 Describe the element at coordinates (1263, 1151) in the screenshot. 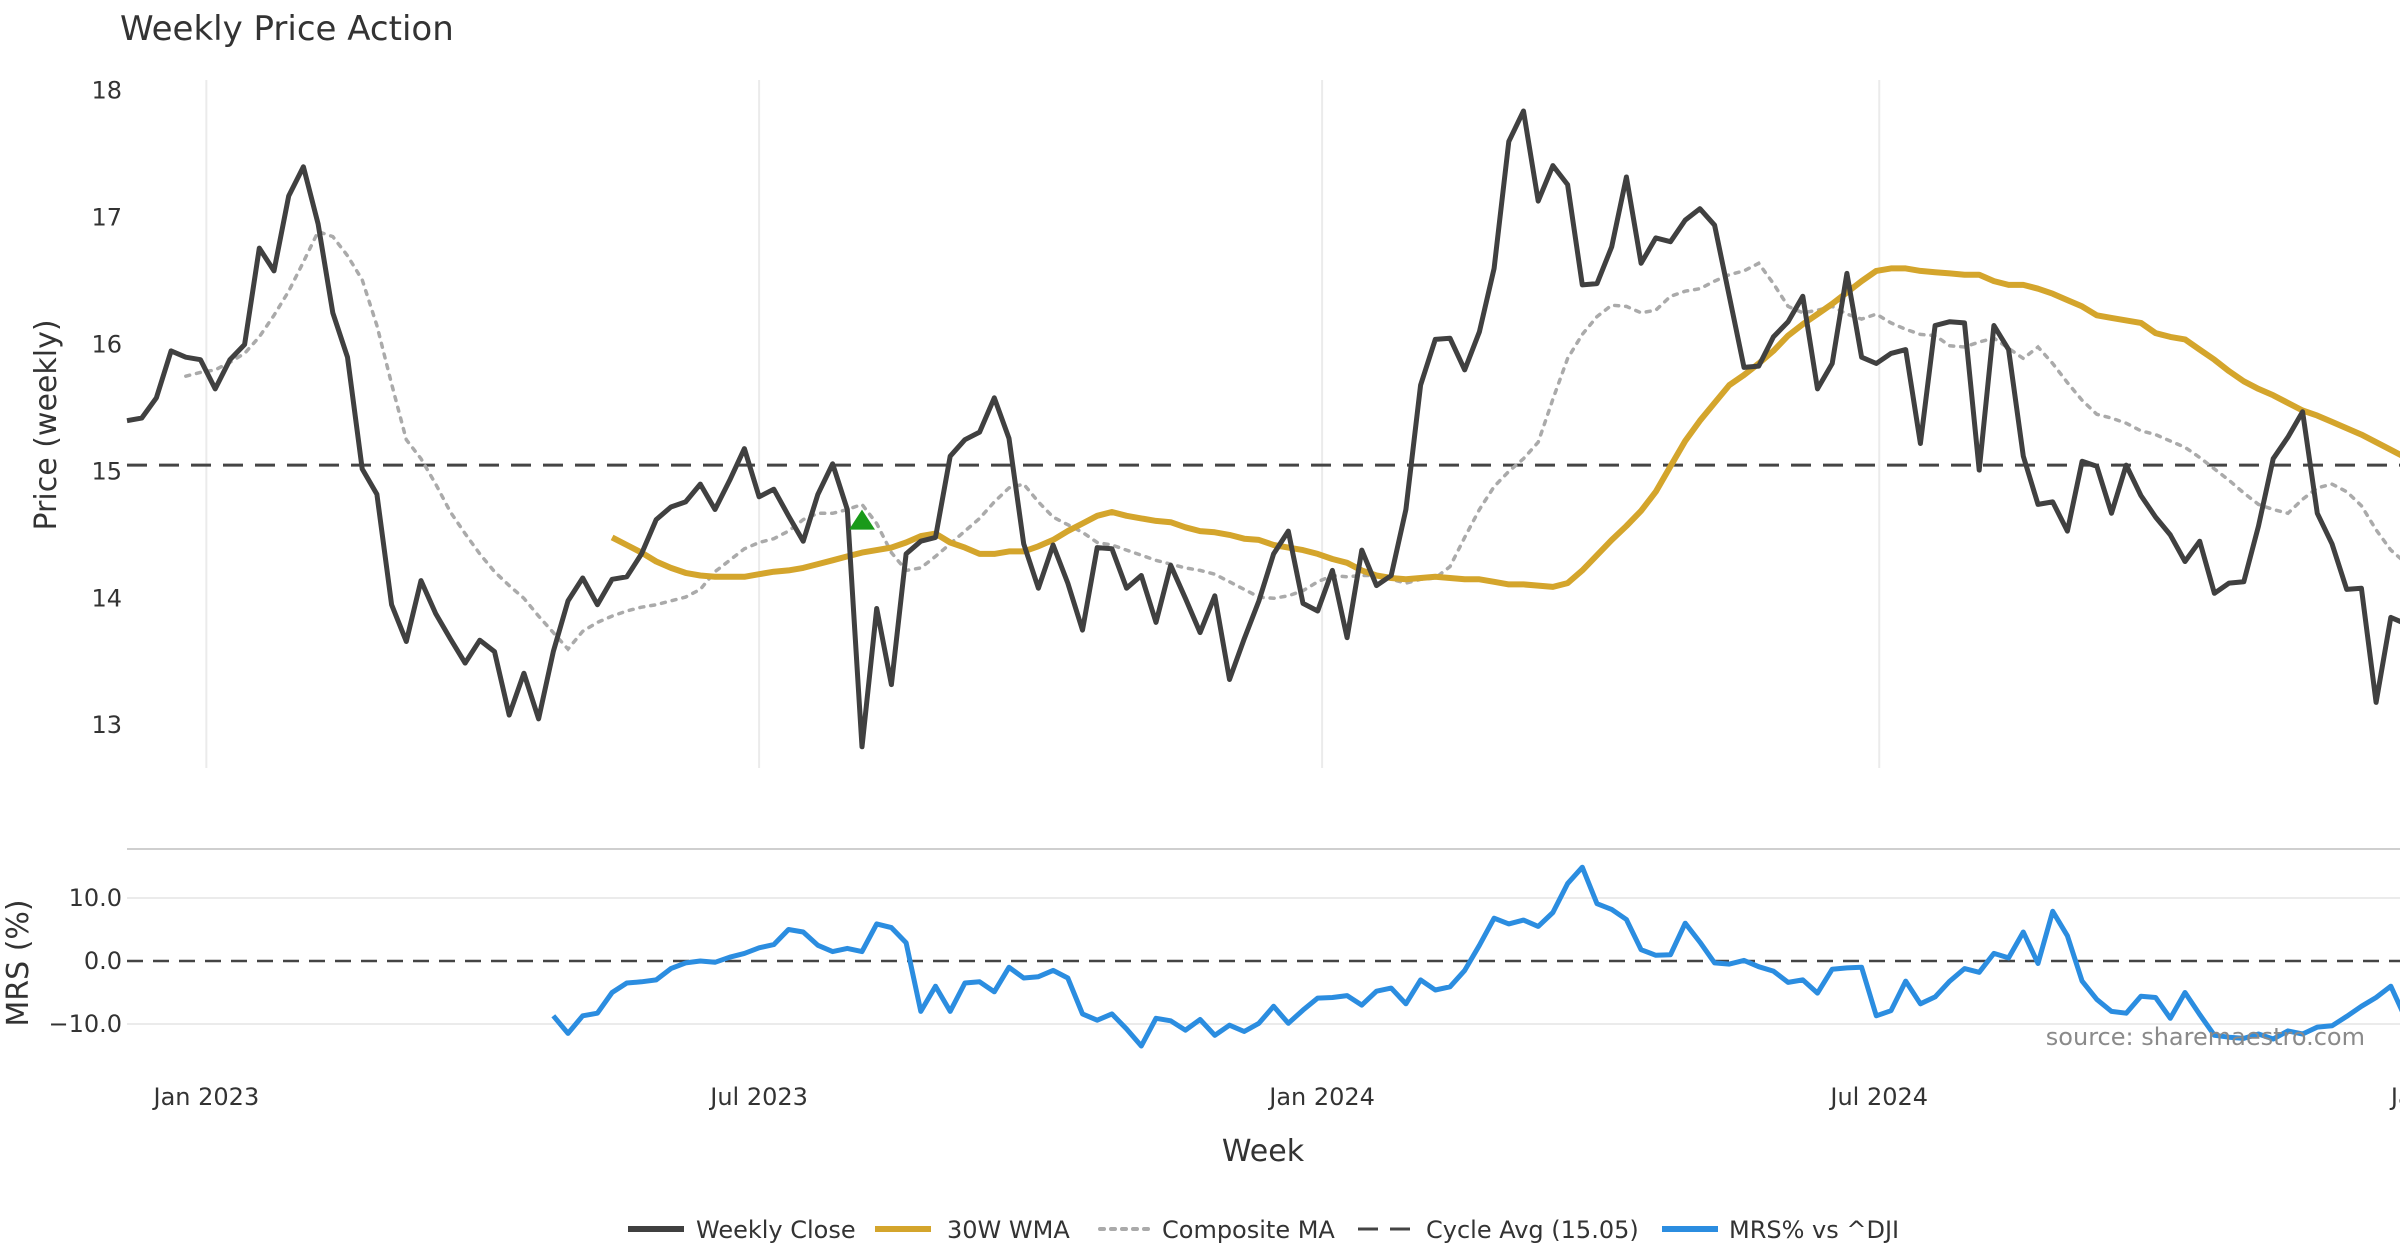

I see `x-axis-label: Week` at that location.